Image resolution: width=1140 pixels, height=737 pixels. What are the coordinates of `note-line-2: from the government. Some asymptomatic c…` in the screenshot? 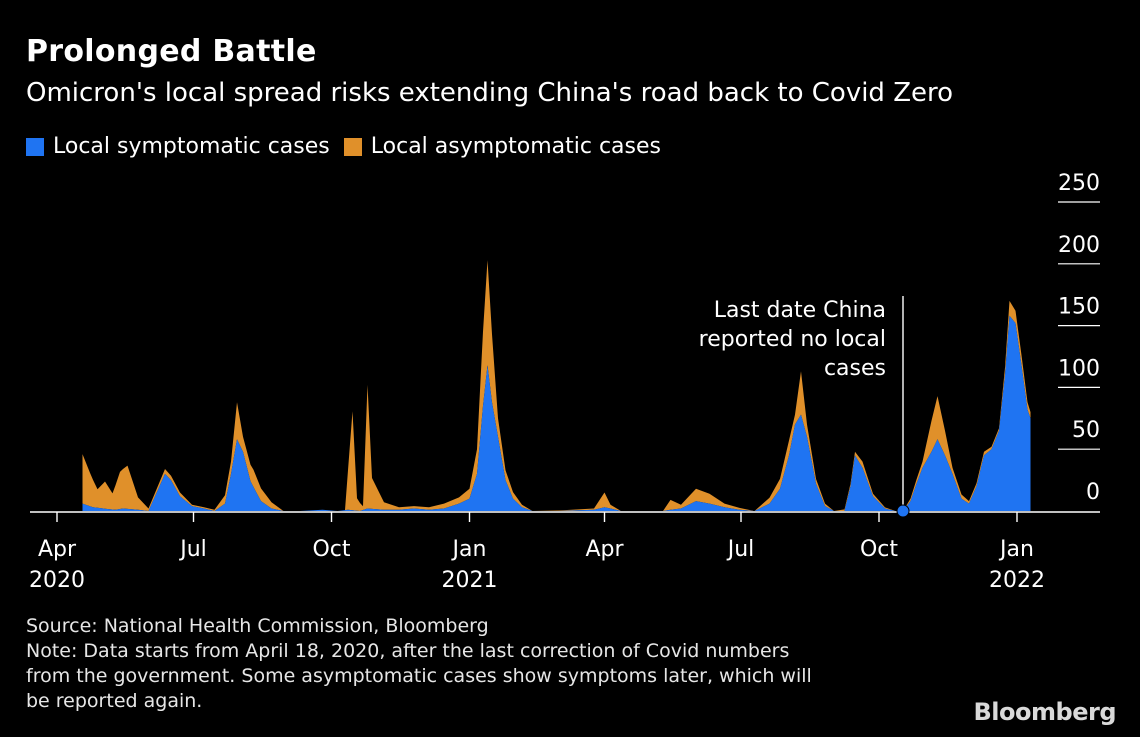 It's located at (419, 676).